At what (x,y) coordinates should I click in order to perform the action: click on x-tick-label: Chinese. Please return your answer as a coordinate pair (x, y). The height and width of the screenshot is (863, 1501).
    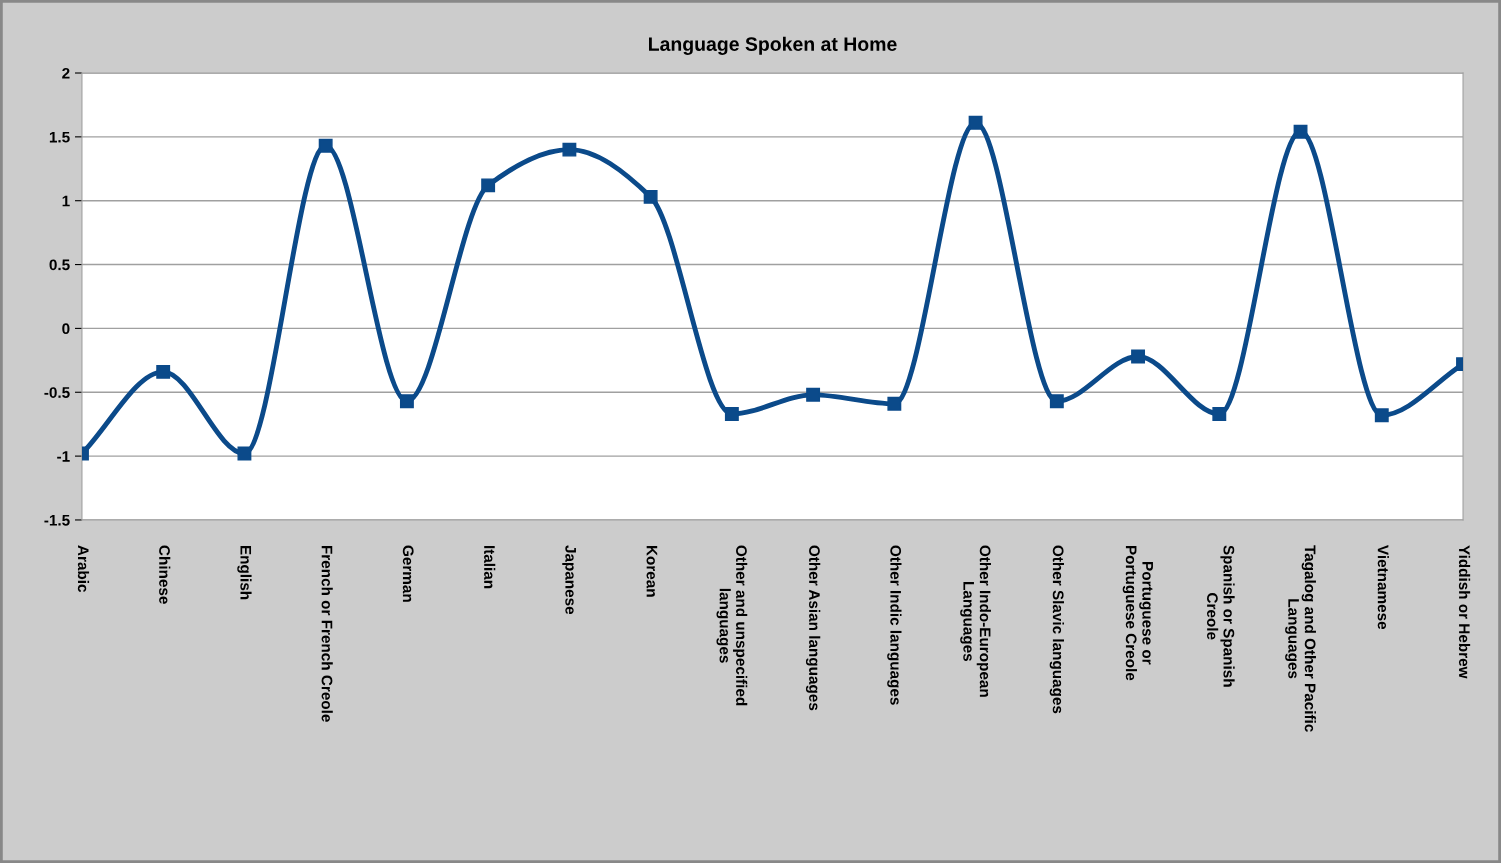
    Looking at the image, I should click on (165, 574).